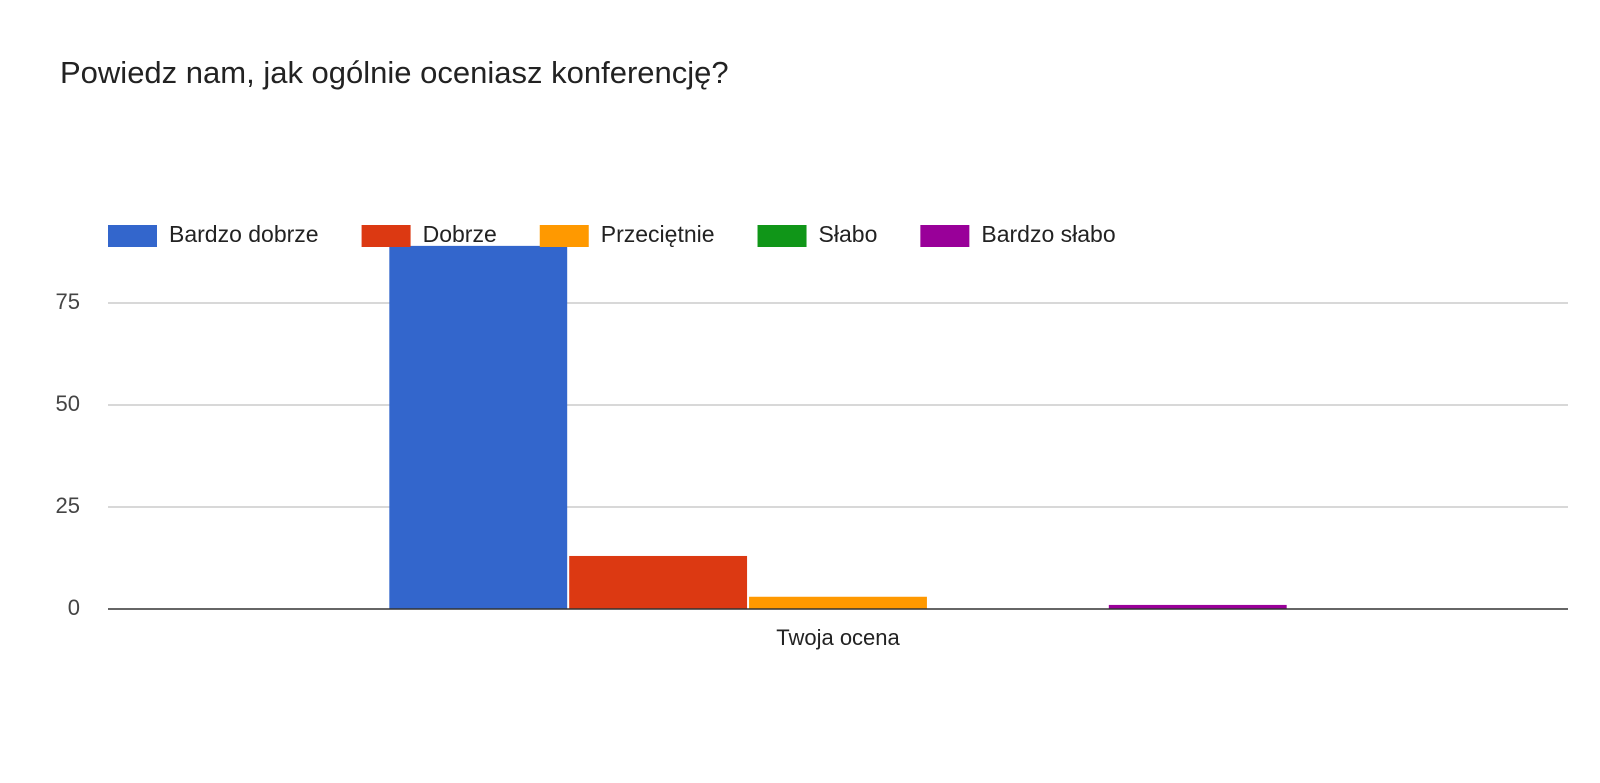  What do you see at coordinates (68, 403) in the screenshot?
I see `y-tick-label: 50` at bounding box center [68, 403].